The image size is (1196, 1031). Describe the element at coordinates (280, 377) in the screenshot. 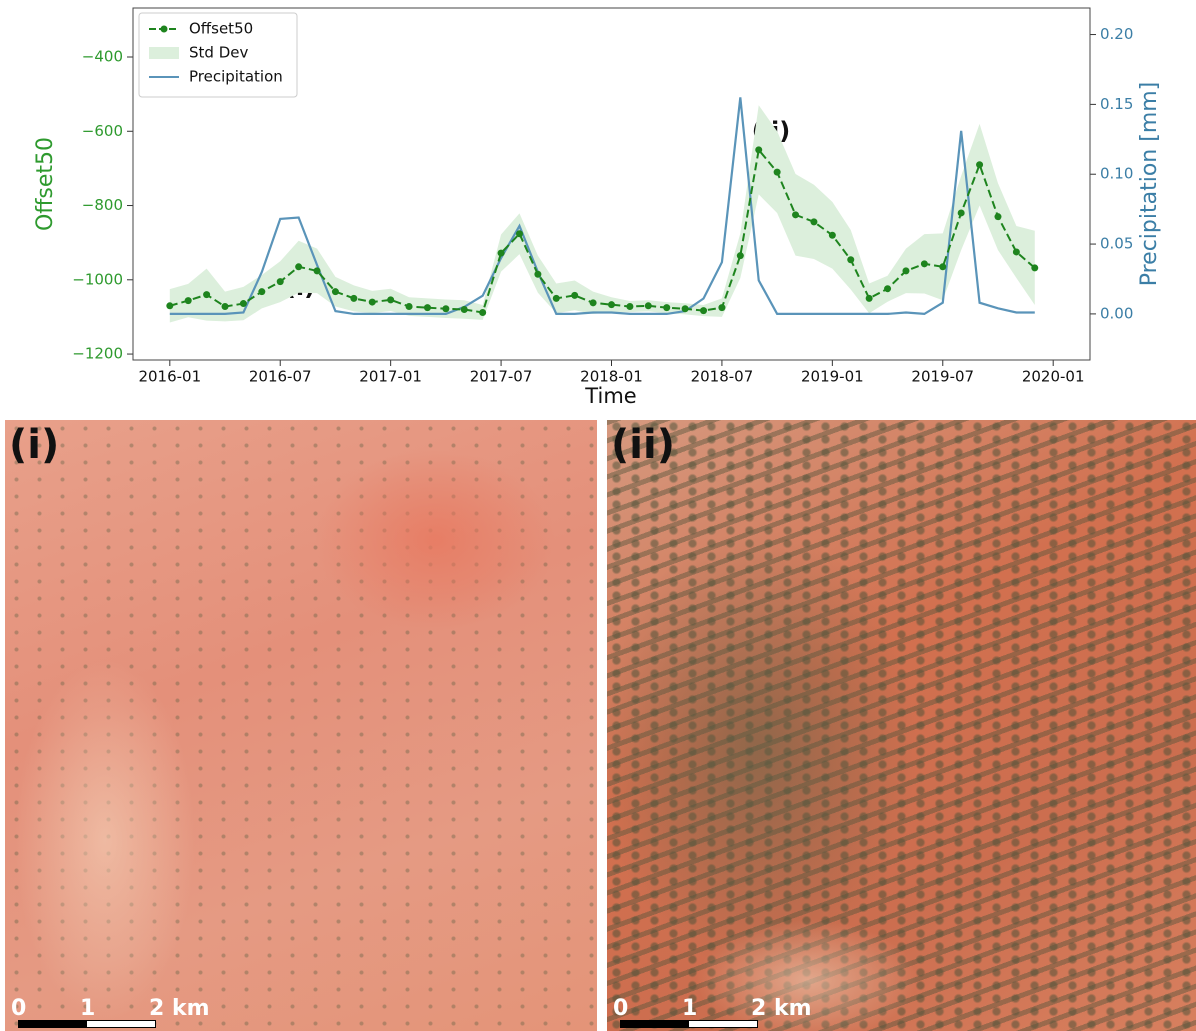

I see `x-tick-label: 2016-07` at that location.